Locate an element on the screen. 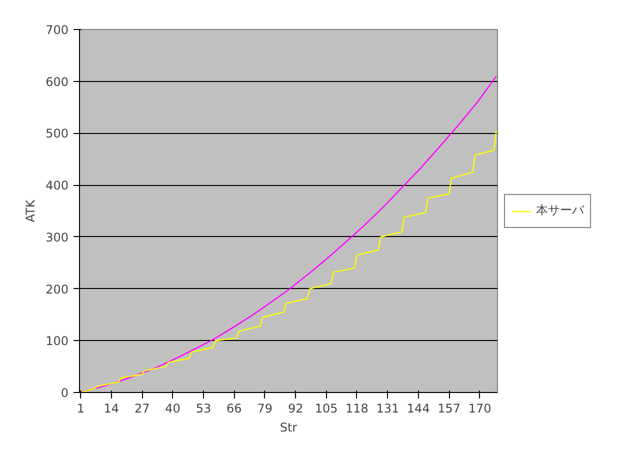 The width and height of the screenshot is (620, 465). x-tick-label: 79 is located at coordinates (265, 409).